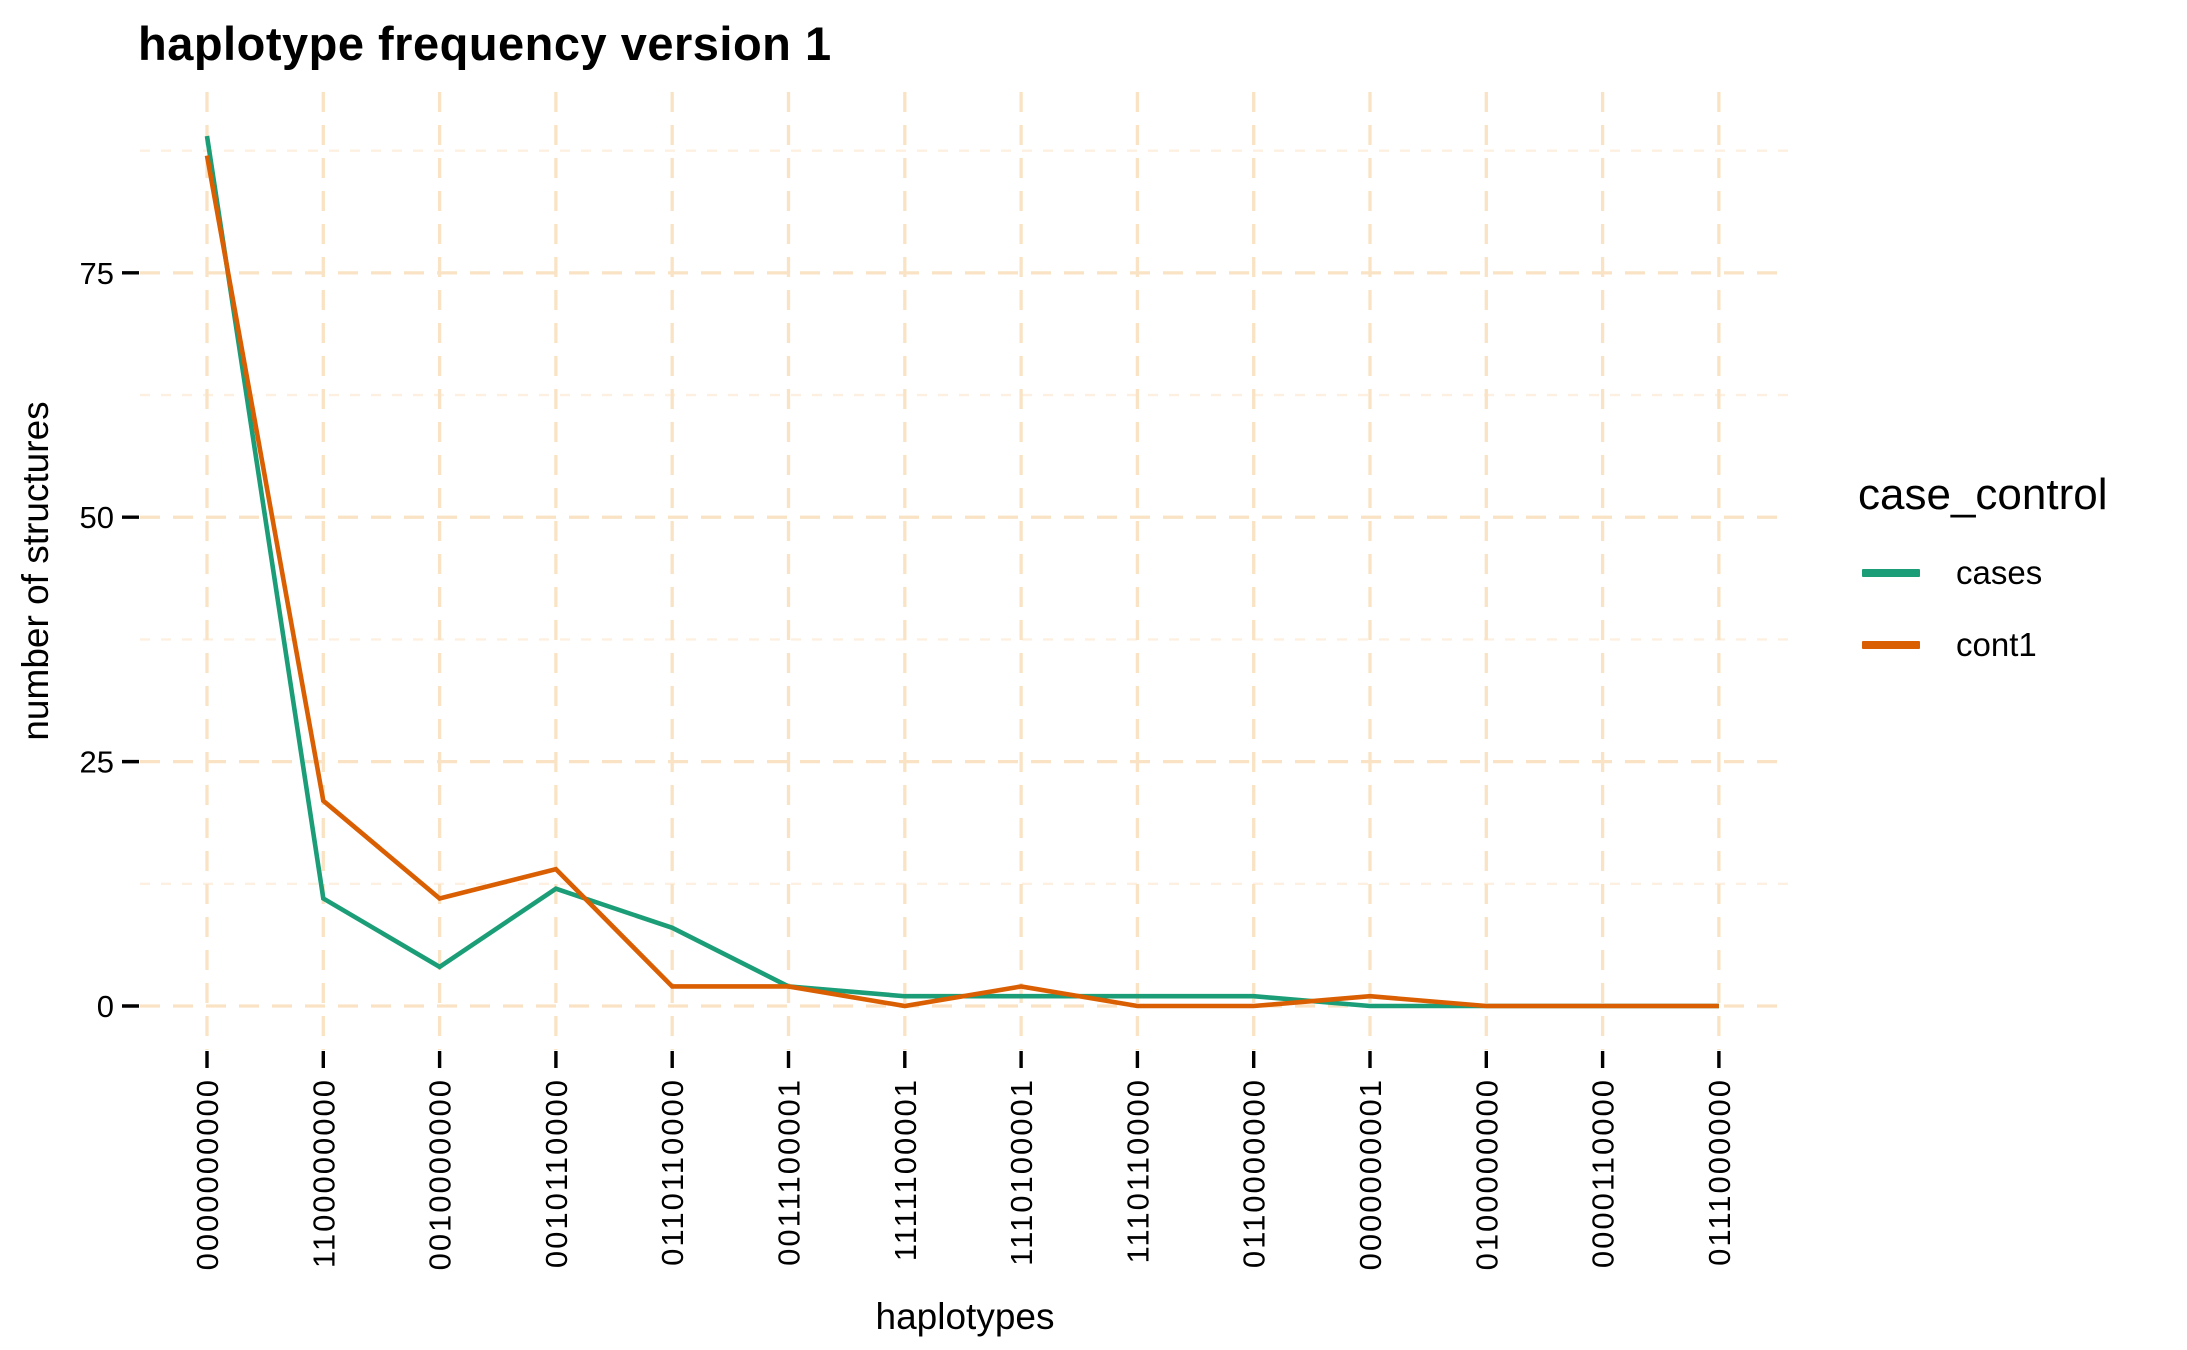 The image size is (2187, 1350). I want to click on y-tick-label: 25, so click(97, 762).